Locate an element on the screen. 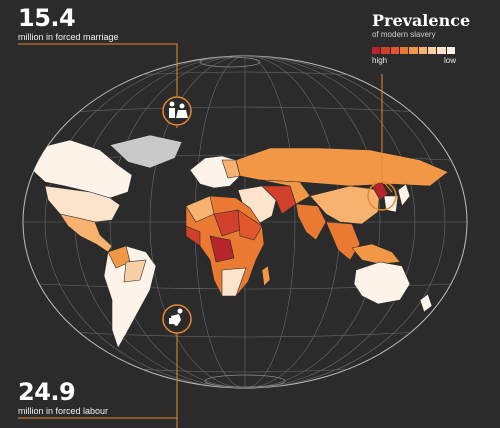  greenland-region is located at coordinates (146, 151).